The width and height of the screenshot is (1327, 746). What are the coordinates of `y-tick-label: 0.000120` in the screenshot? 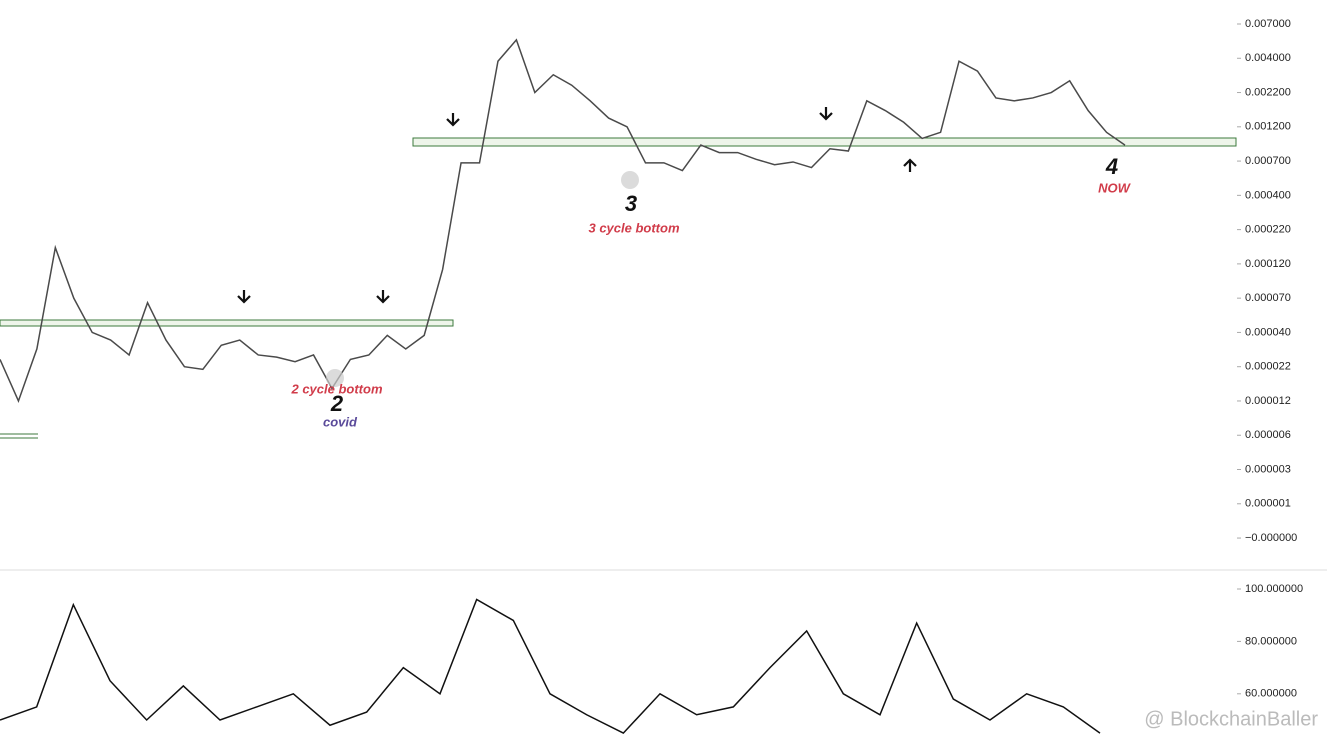 It's located at (1268, 264).